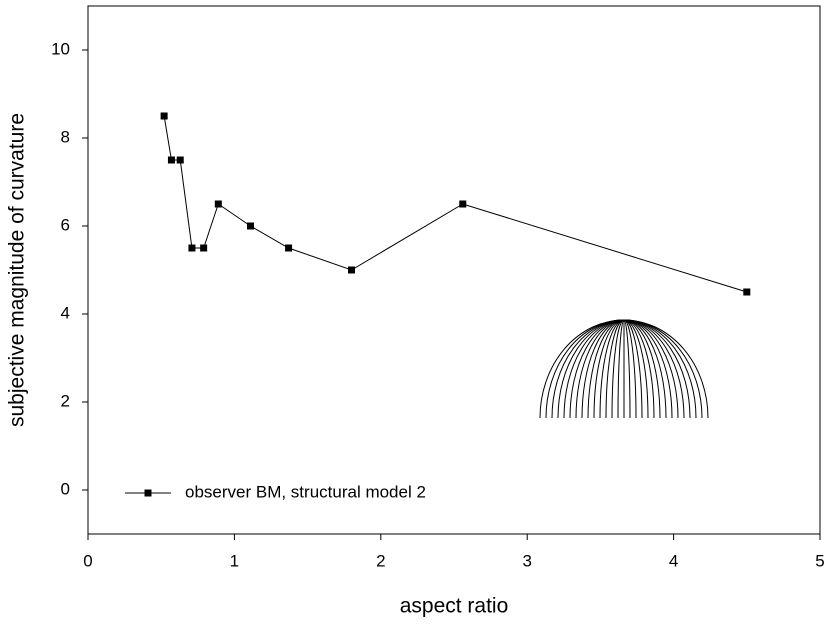 This screenshot has height=624, width=825. Describe the element at coordinates (819, 560) in the screenshot. I see `x-tick-label: 5` at that location.